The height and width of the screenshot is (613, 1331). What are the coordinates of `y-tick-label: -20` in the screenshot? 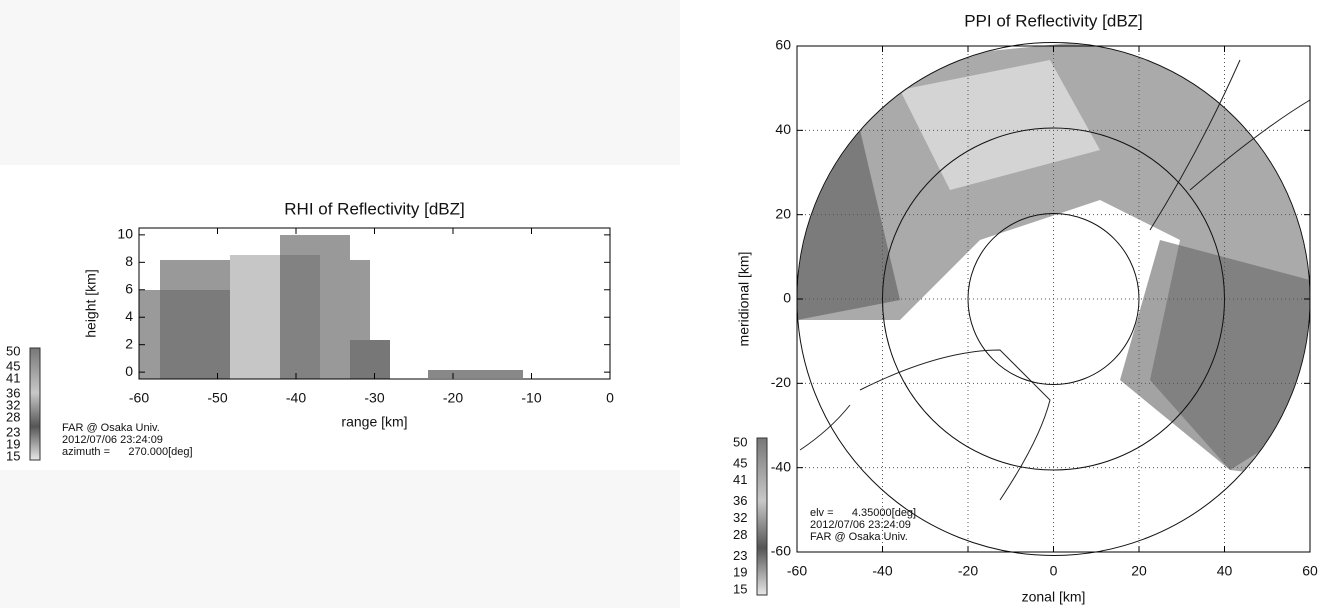 It's located at (781, 382).